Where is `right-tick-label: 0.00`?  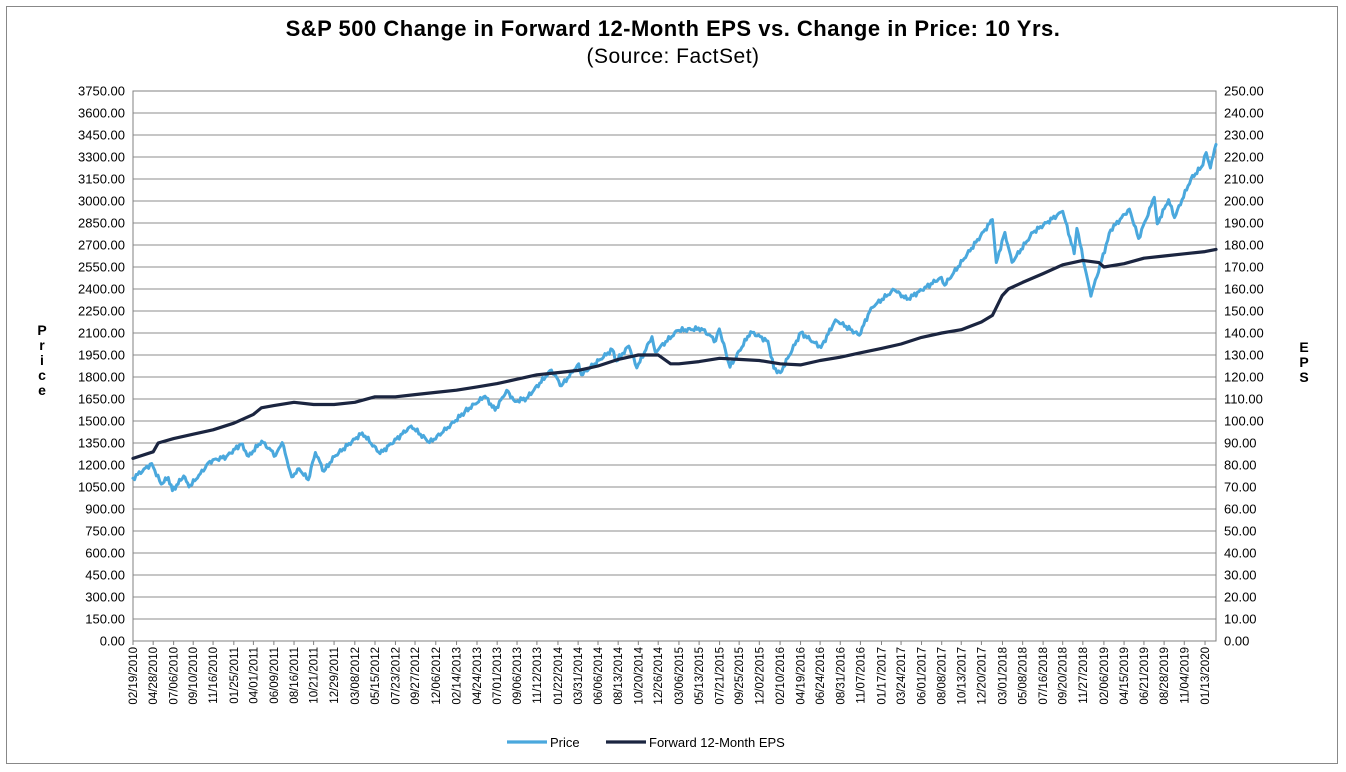 right-tick-label: 0.00 is located at coordinates (1236, 641).